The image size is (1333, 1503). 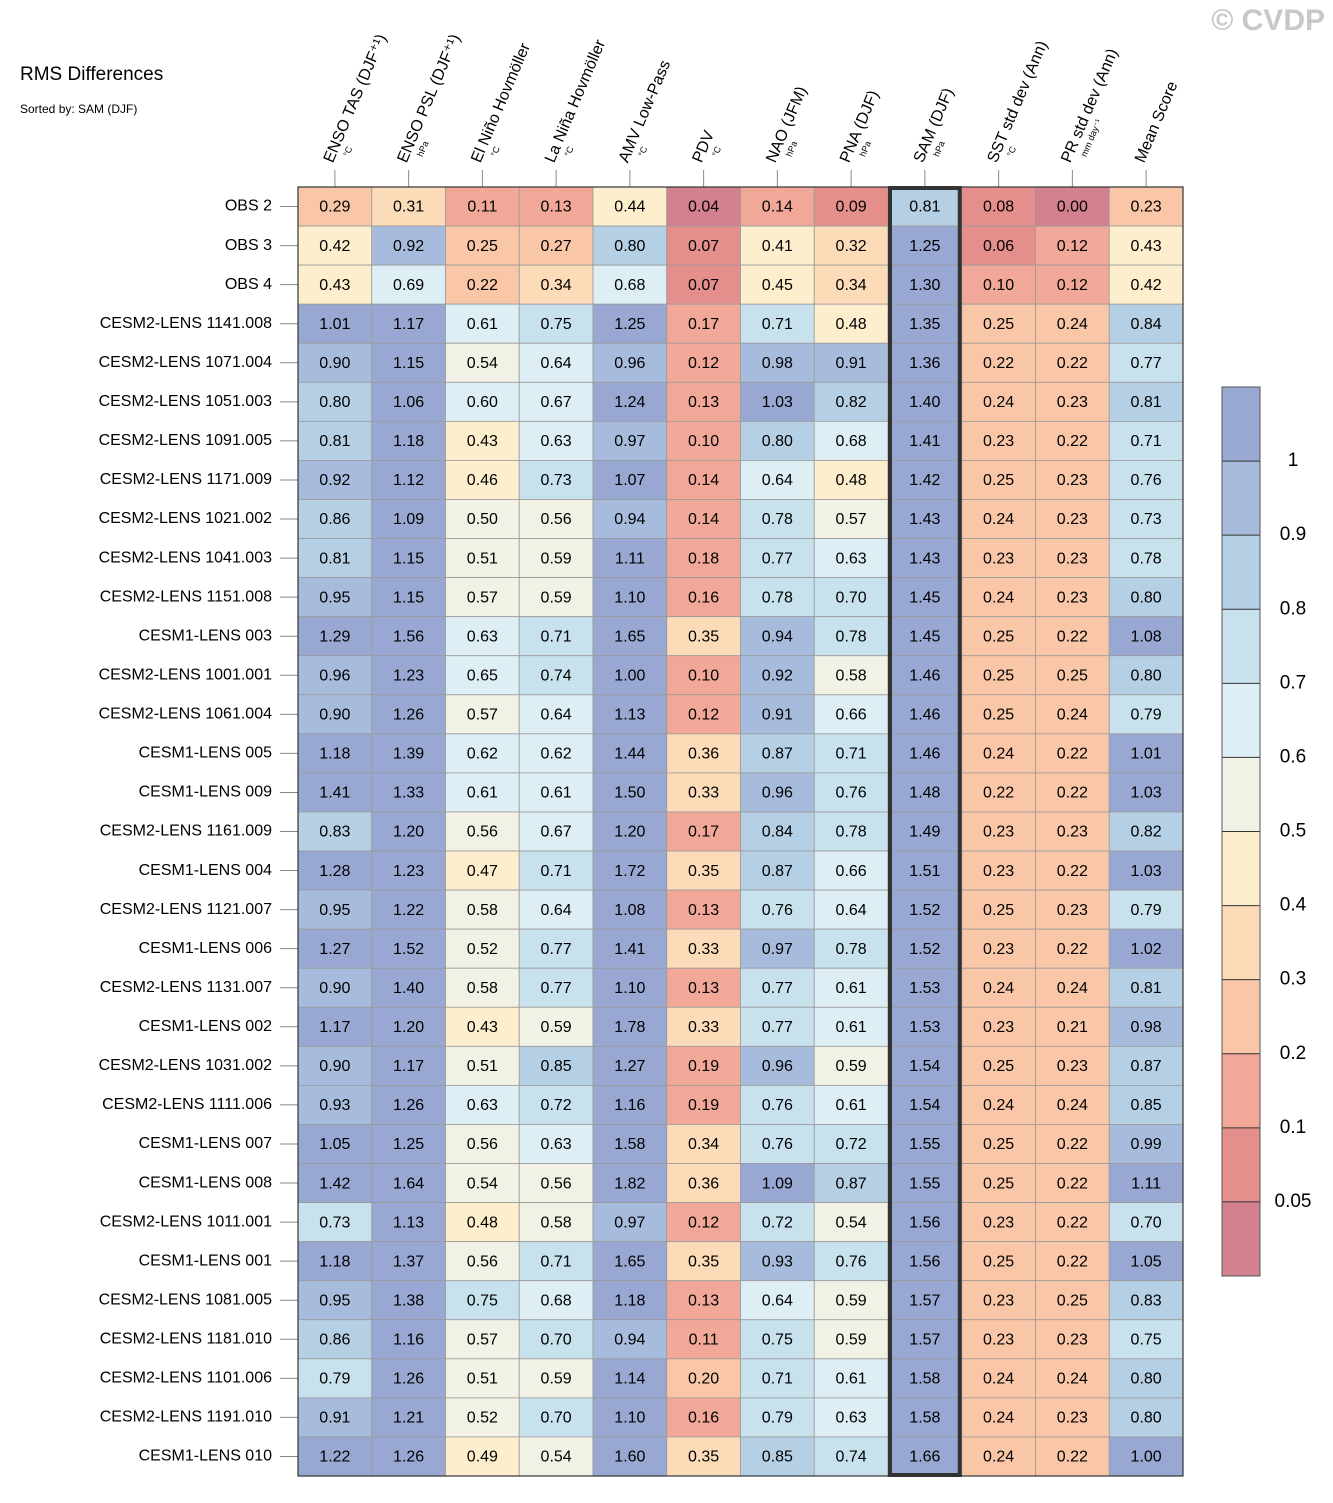 What do you see at coordinates (408, 1183) in the screenshot?
I see `cell-label: 1.64` at bounding box center [408, 1183].